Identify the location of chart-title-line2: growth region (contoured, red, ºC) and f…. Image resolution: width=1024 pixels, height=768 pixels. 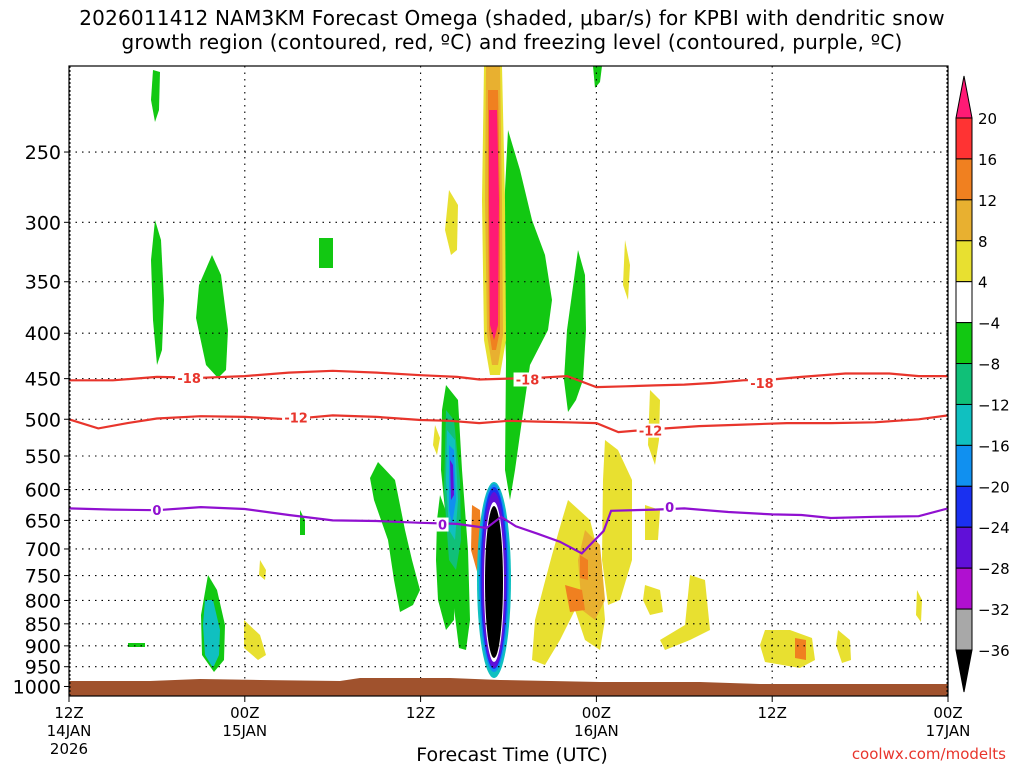
(512, 42).